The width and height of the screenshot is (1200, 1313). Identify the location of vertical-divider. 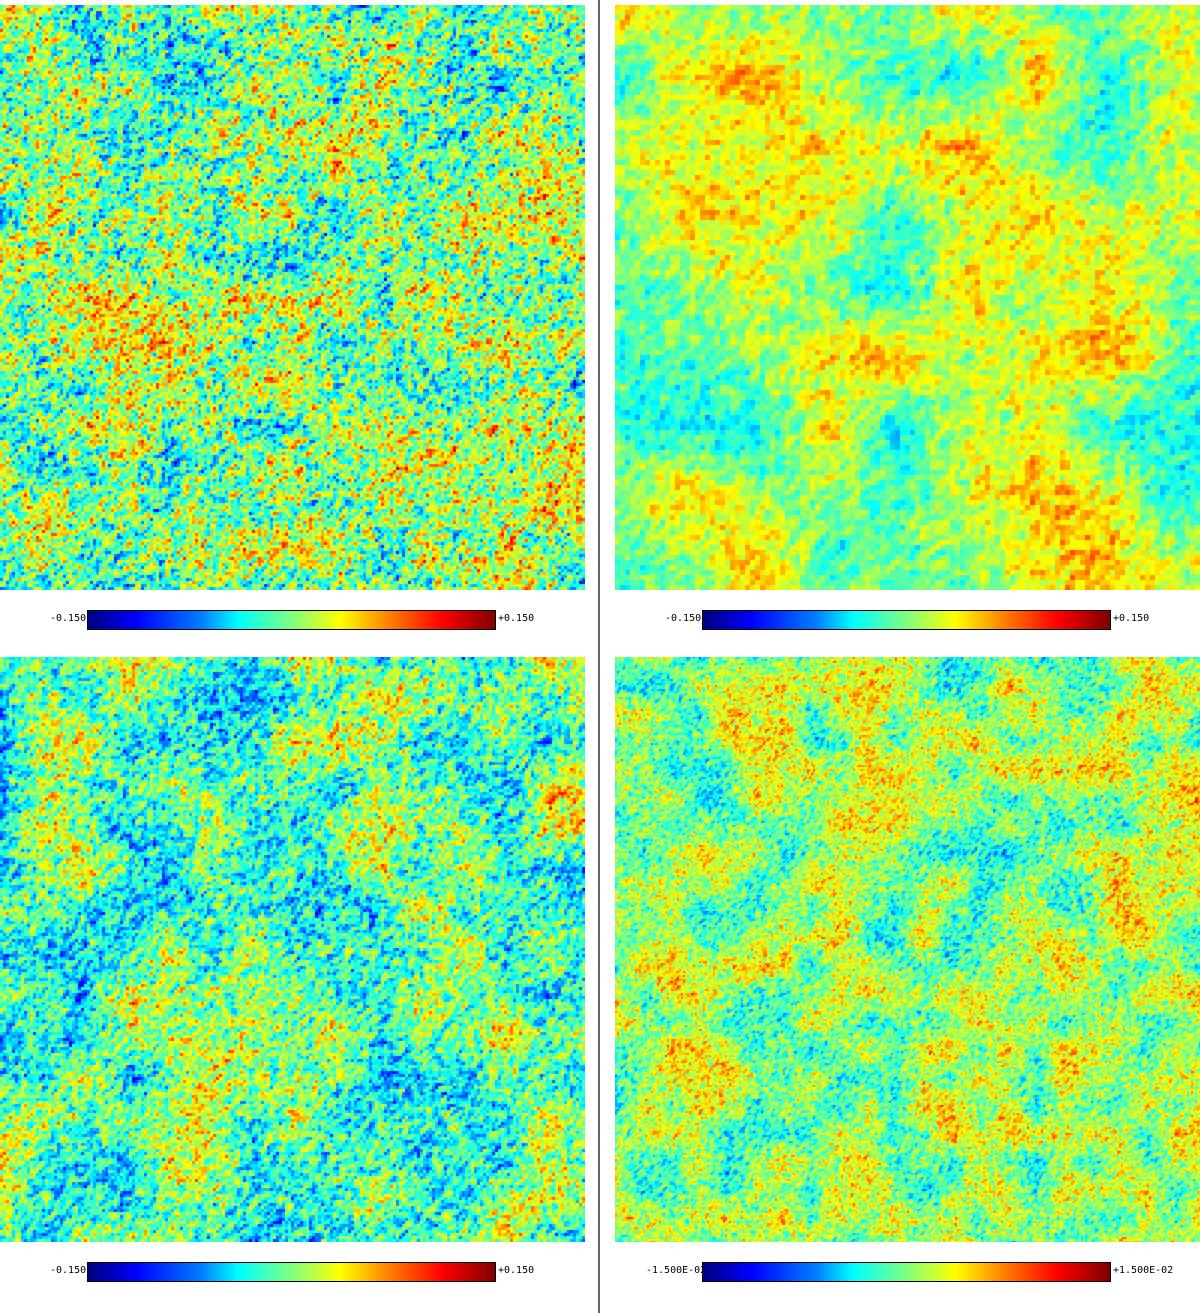
(599, 656).